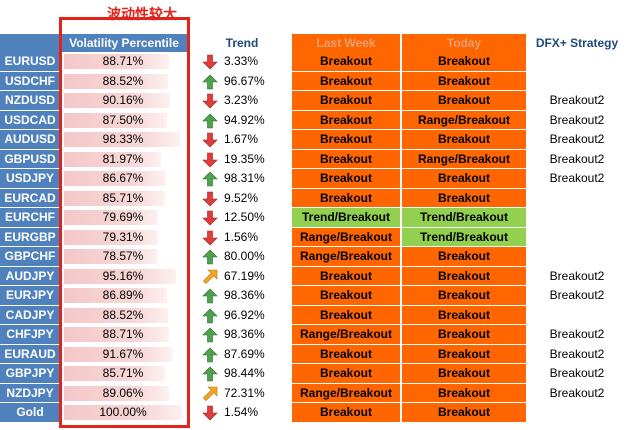 The image size is (624, 430). I want to click on trend-cell: 9.52%, so click(242, 199).